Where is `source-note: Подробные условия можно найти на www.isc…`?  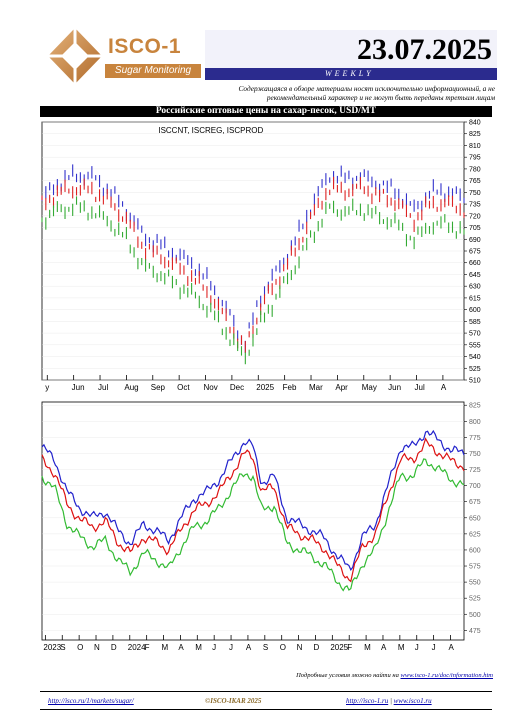 source-note: Подробные условия можно найти на www.isc… is located at coordinates (261, 675).